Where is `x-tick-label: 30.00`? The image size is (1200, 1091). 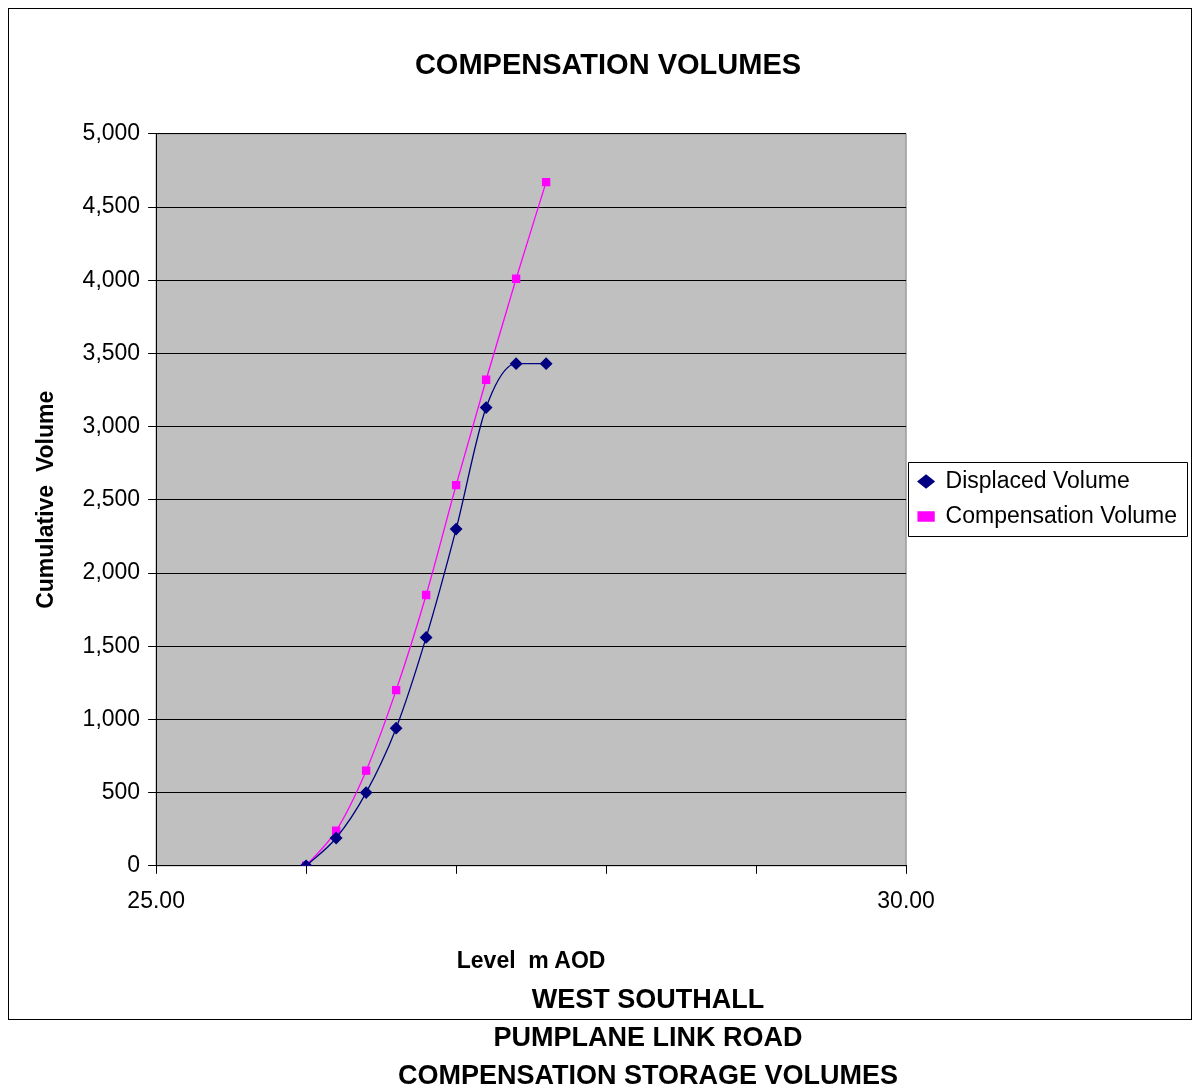
x-tick-label: 30.00 is located at coordinates (906, 899).